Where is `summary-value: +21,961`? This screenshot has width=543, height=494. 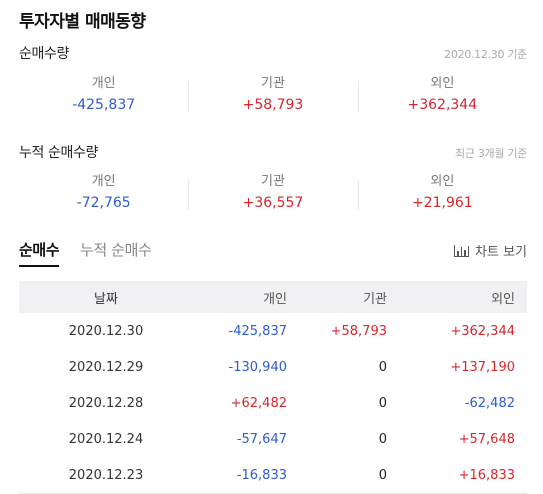 summary-value: +21,961 is located at coordinates (442, 203).